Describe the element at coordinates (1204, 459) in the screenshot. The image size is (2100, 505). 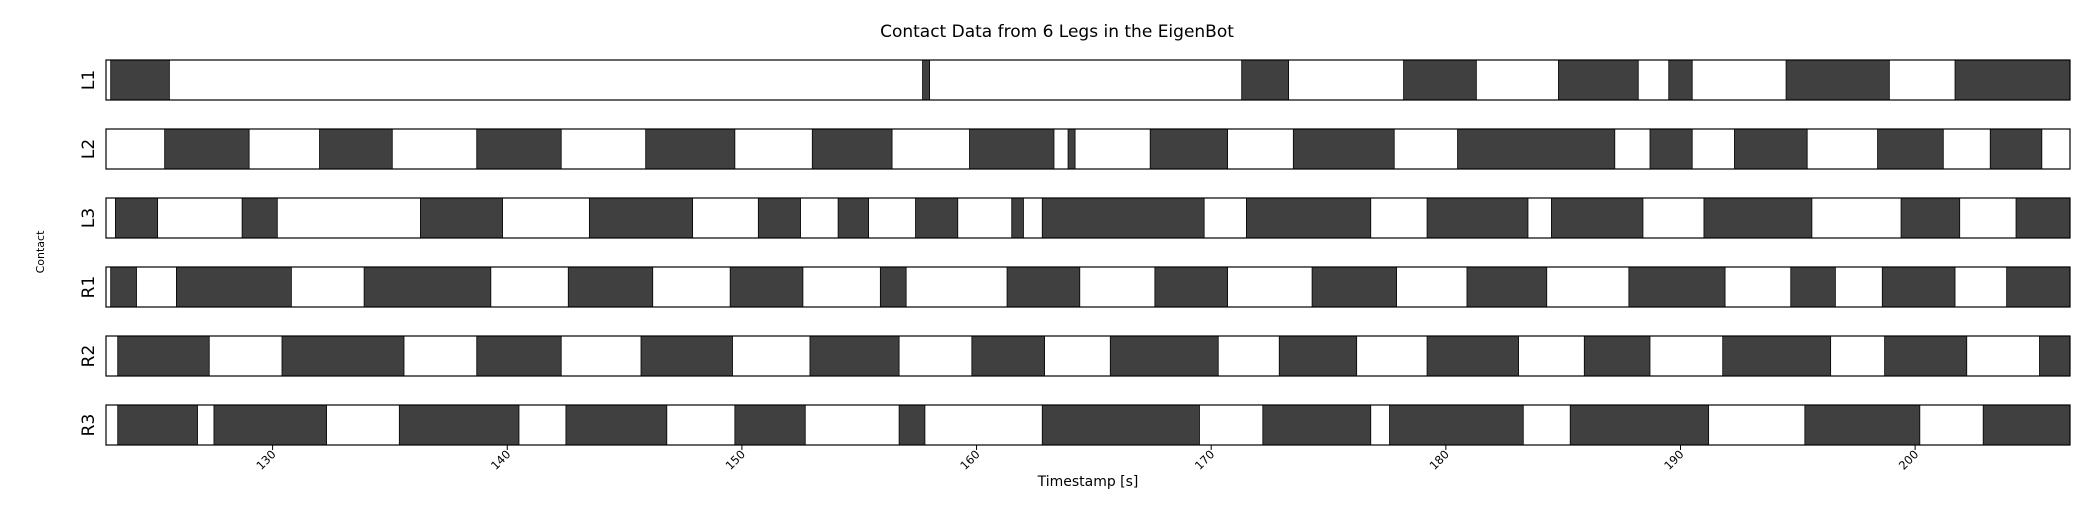
I see `x-tick-label-170: 170` at that location.